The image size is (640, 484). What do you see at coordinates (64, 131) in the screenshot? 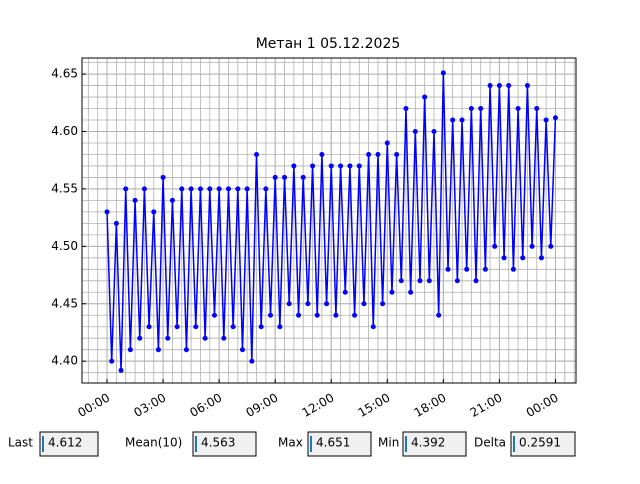
I see `y-tick-label: 4.60` at bounding box center [64, 131].